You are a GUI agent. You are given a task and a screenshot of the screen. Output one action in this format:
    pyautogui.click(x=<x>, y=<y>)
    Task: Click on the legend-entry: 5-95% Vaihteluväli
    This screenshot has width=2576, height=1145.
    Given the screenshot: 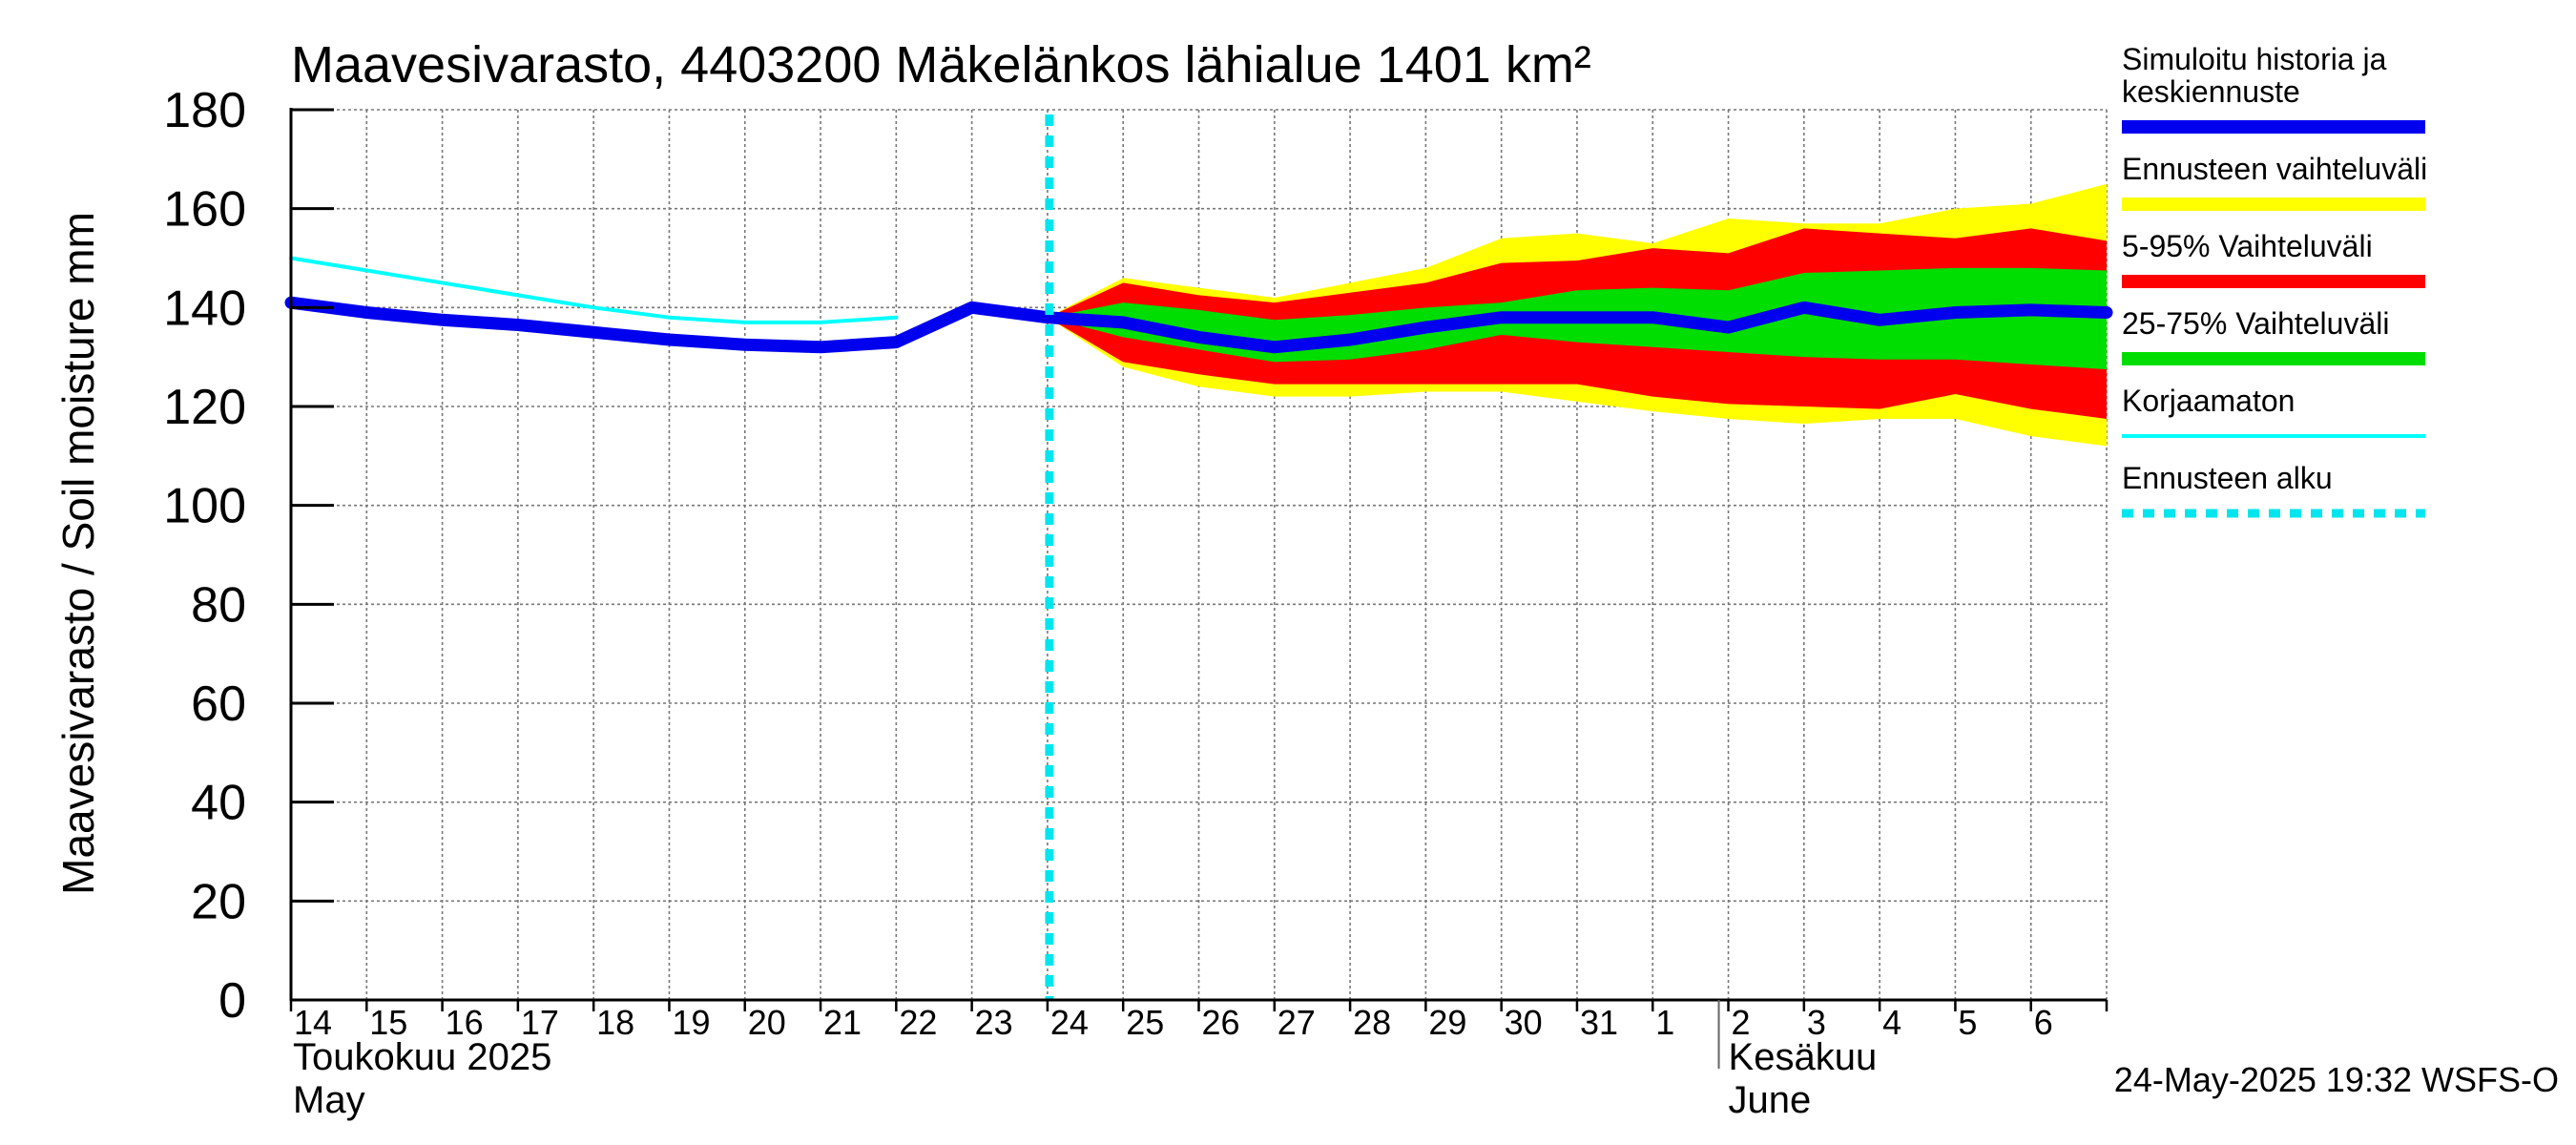 What is the action you would take?
    pyautogui.click(x=2273, y=258)
    